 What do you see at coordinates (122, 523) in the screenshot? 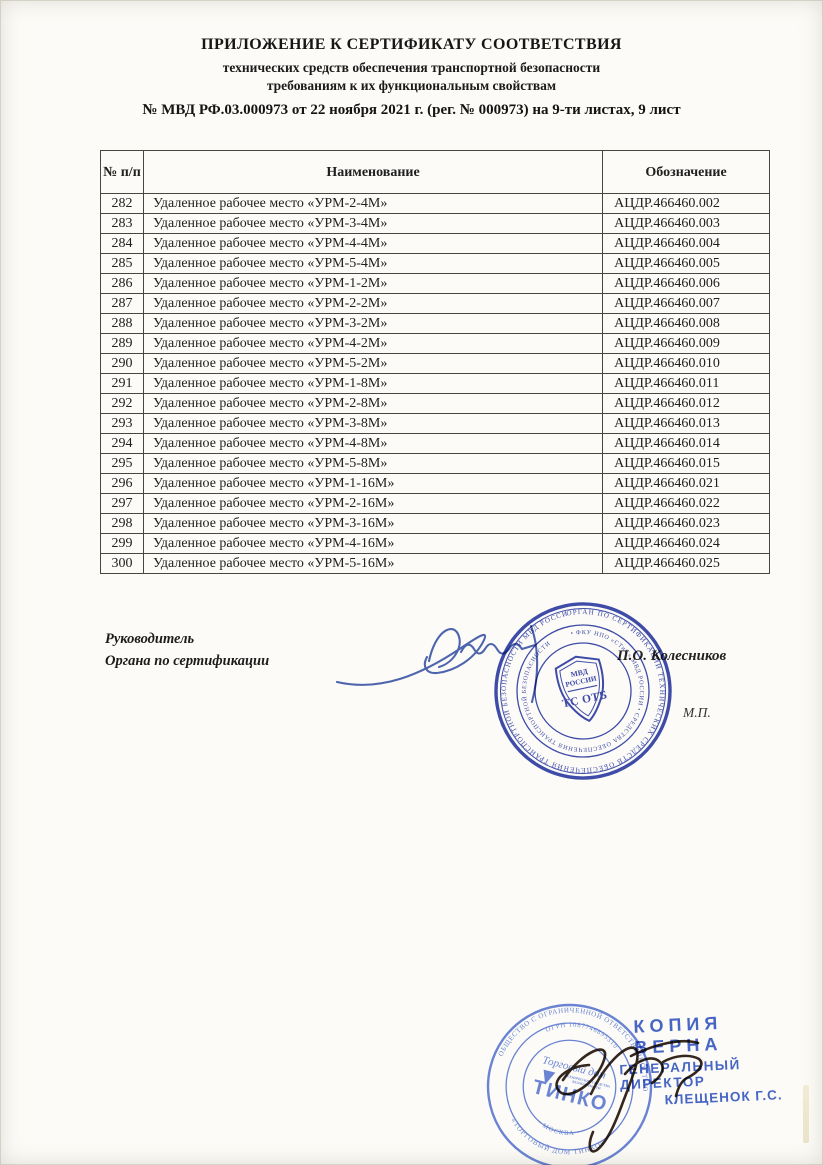
I see `row-number: 298` at bounding box center [122, 523].